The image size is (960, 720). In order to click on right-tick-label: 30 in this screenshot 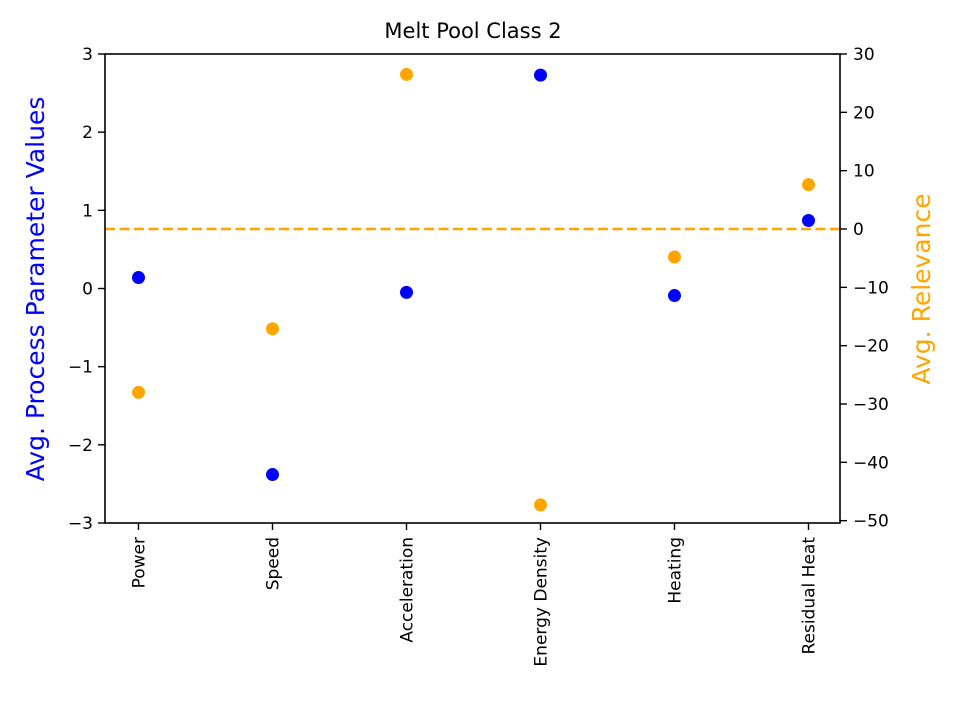, I will do `click(864, 55)`.